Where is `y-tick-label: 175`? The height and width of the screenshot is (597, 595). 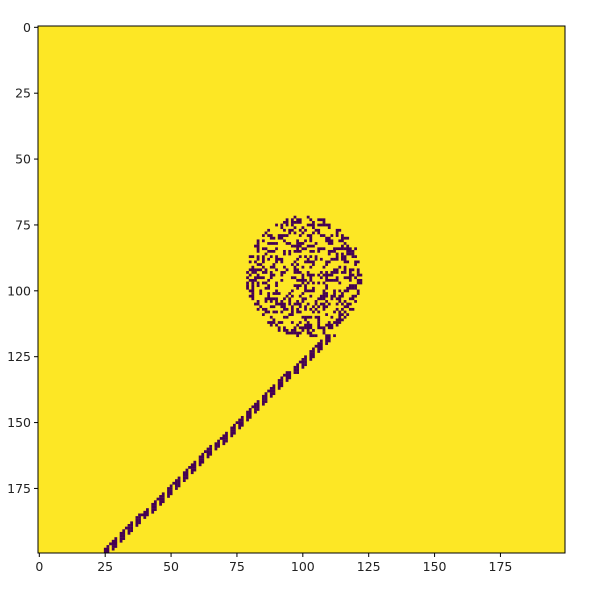
y-tick-label: 175 is located at coordinates (19, 488).